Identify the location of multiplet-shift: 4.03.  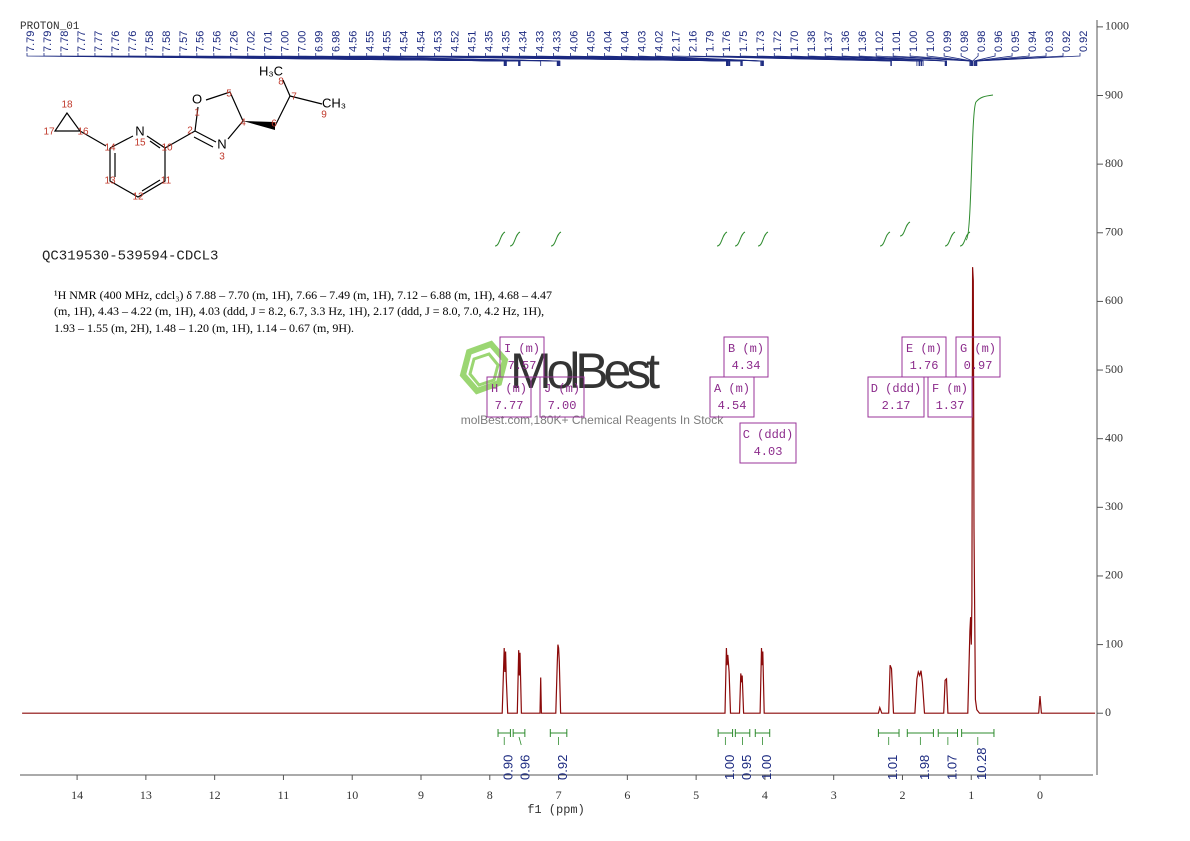
(768, 452).